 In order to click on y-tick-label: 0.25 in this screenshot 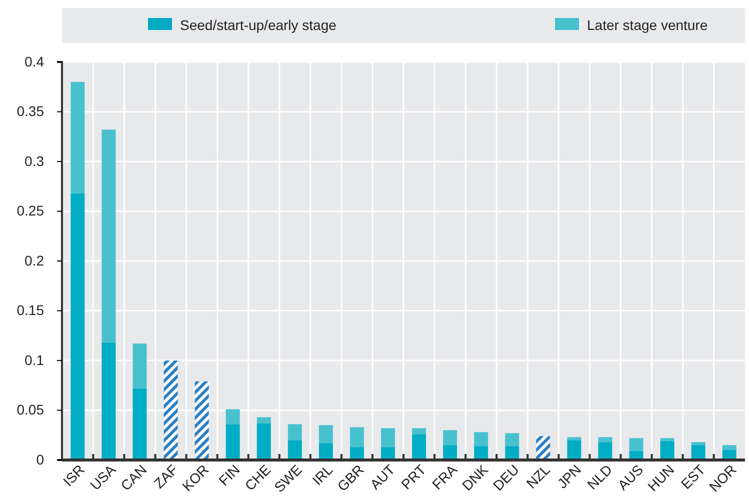, I will do `click(30, 210)`.